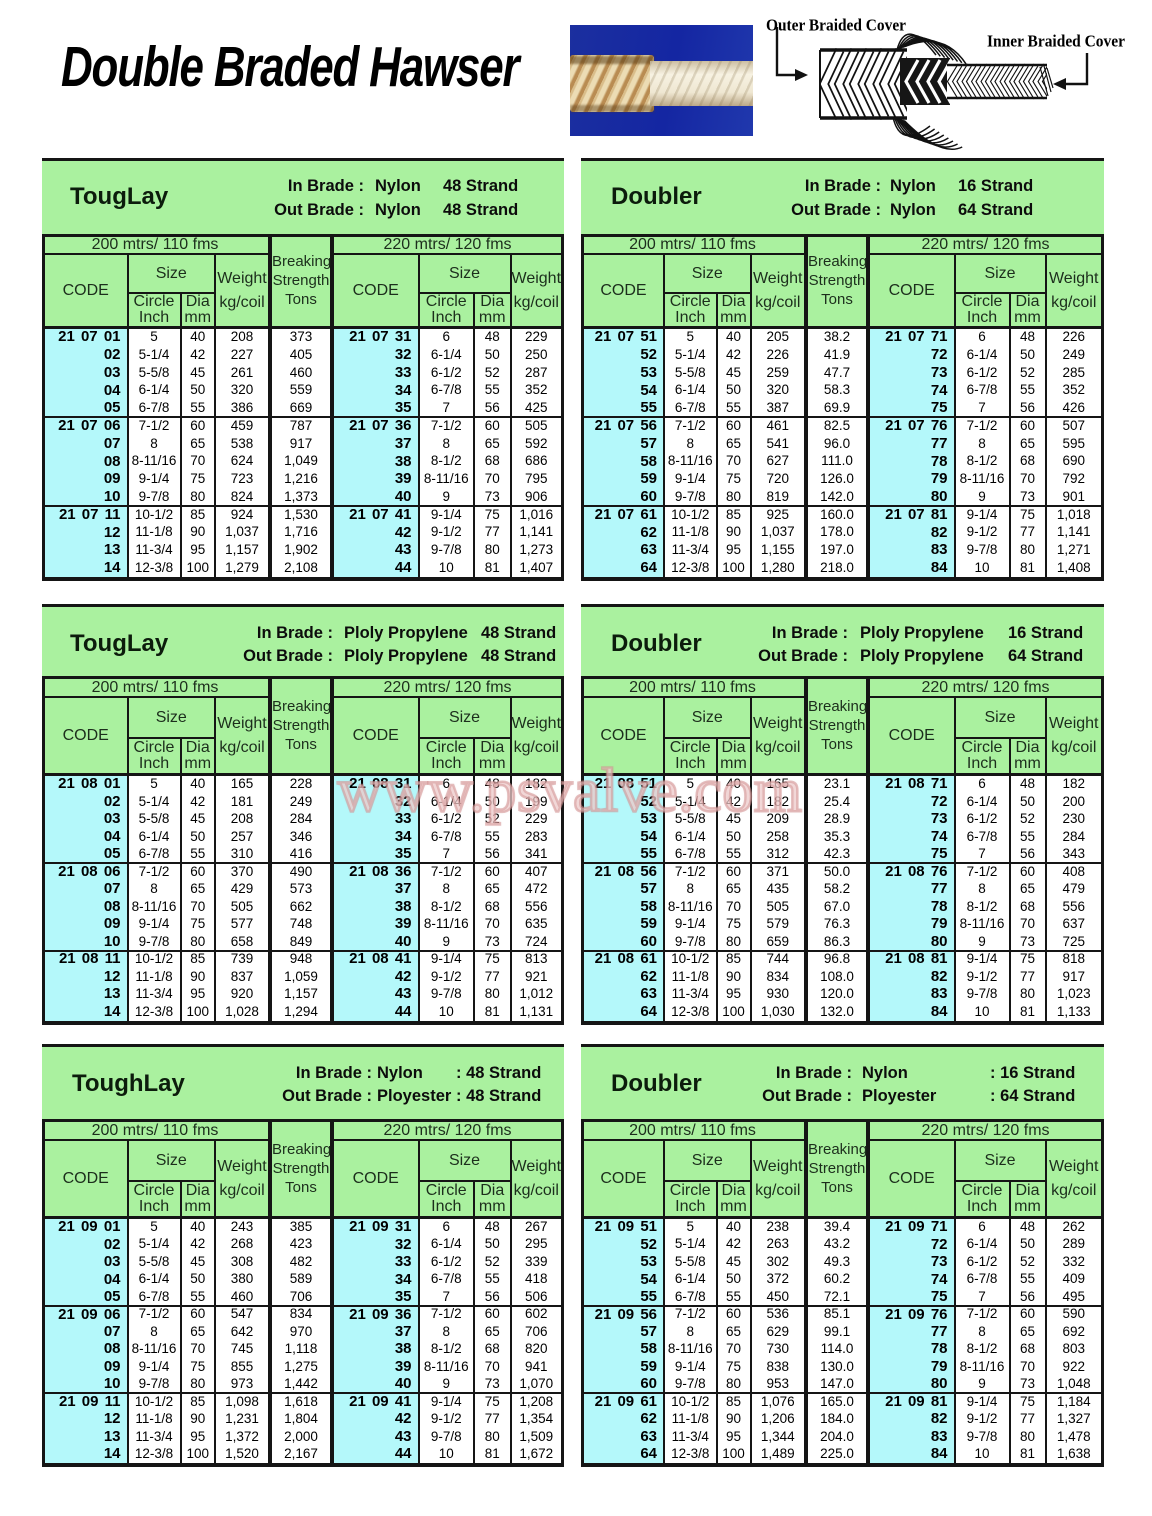  Describe the element at coordinates (1056, 41) in the screenshot. I see `svg-text: Inner Braided Cover` at that location.